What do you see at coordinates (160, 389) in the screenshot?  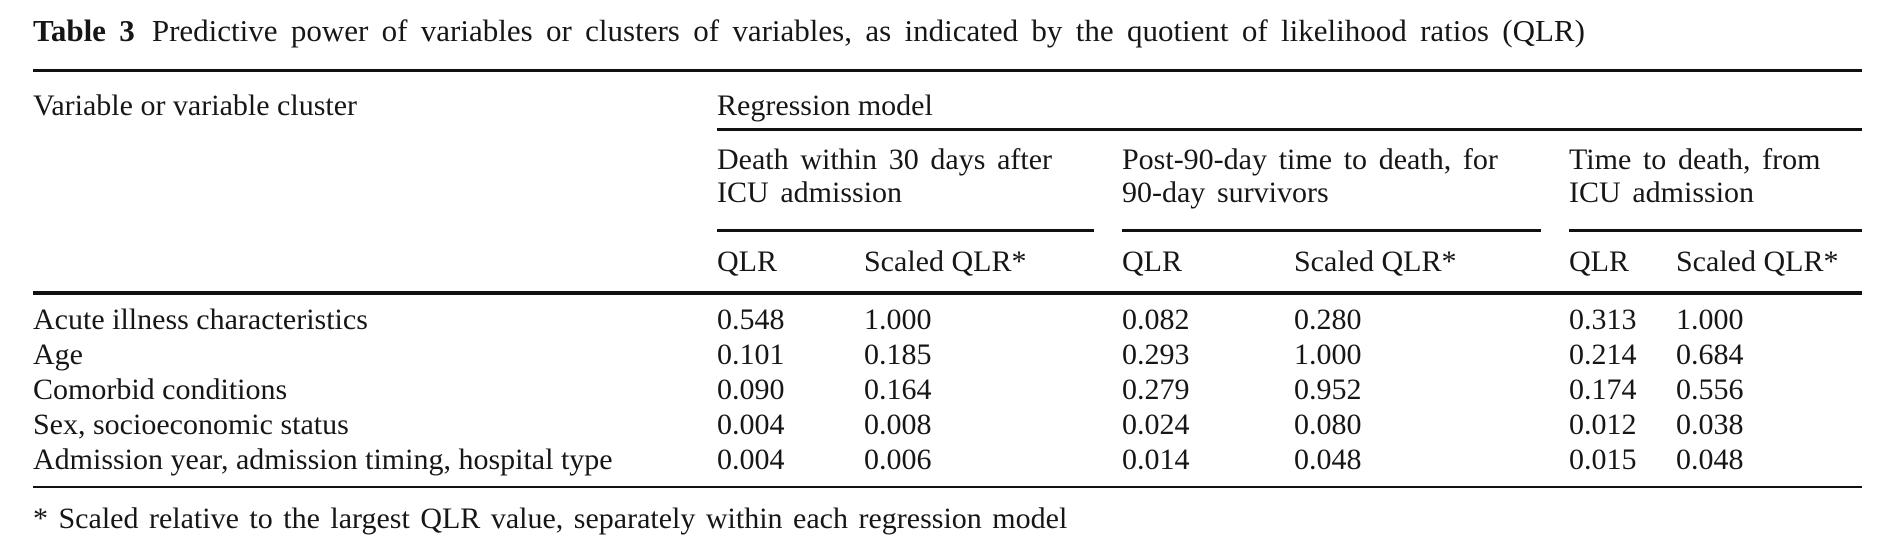 I see `row-label: Comorbid conditions` at bounding box center [160, 389].